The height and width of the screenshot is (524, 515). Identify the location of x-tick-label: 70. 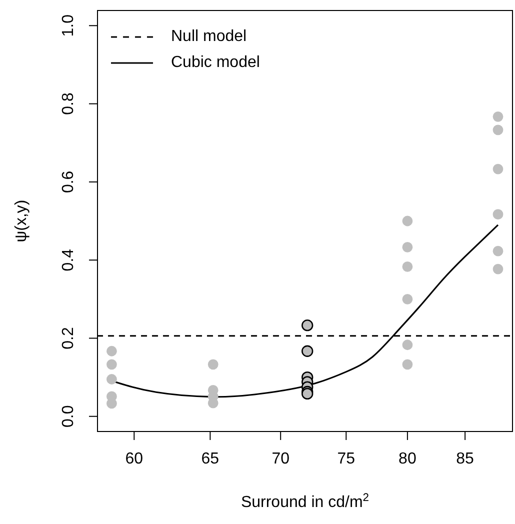
(281, 459).